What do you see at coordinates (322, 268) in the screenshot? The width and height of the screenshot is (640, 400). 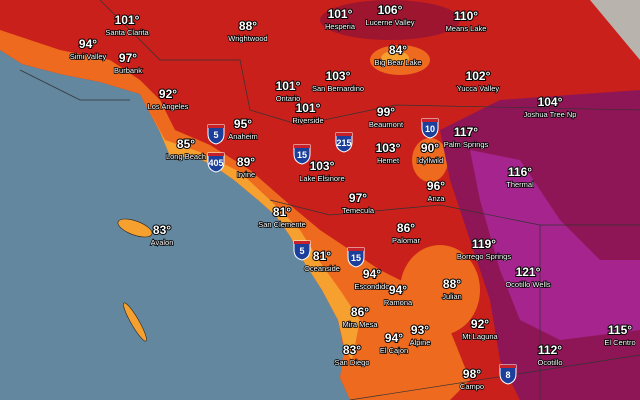 I see `place-name: Oceanside` at bounding box center [322, 268].